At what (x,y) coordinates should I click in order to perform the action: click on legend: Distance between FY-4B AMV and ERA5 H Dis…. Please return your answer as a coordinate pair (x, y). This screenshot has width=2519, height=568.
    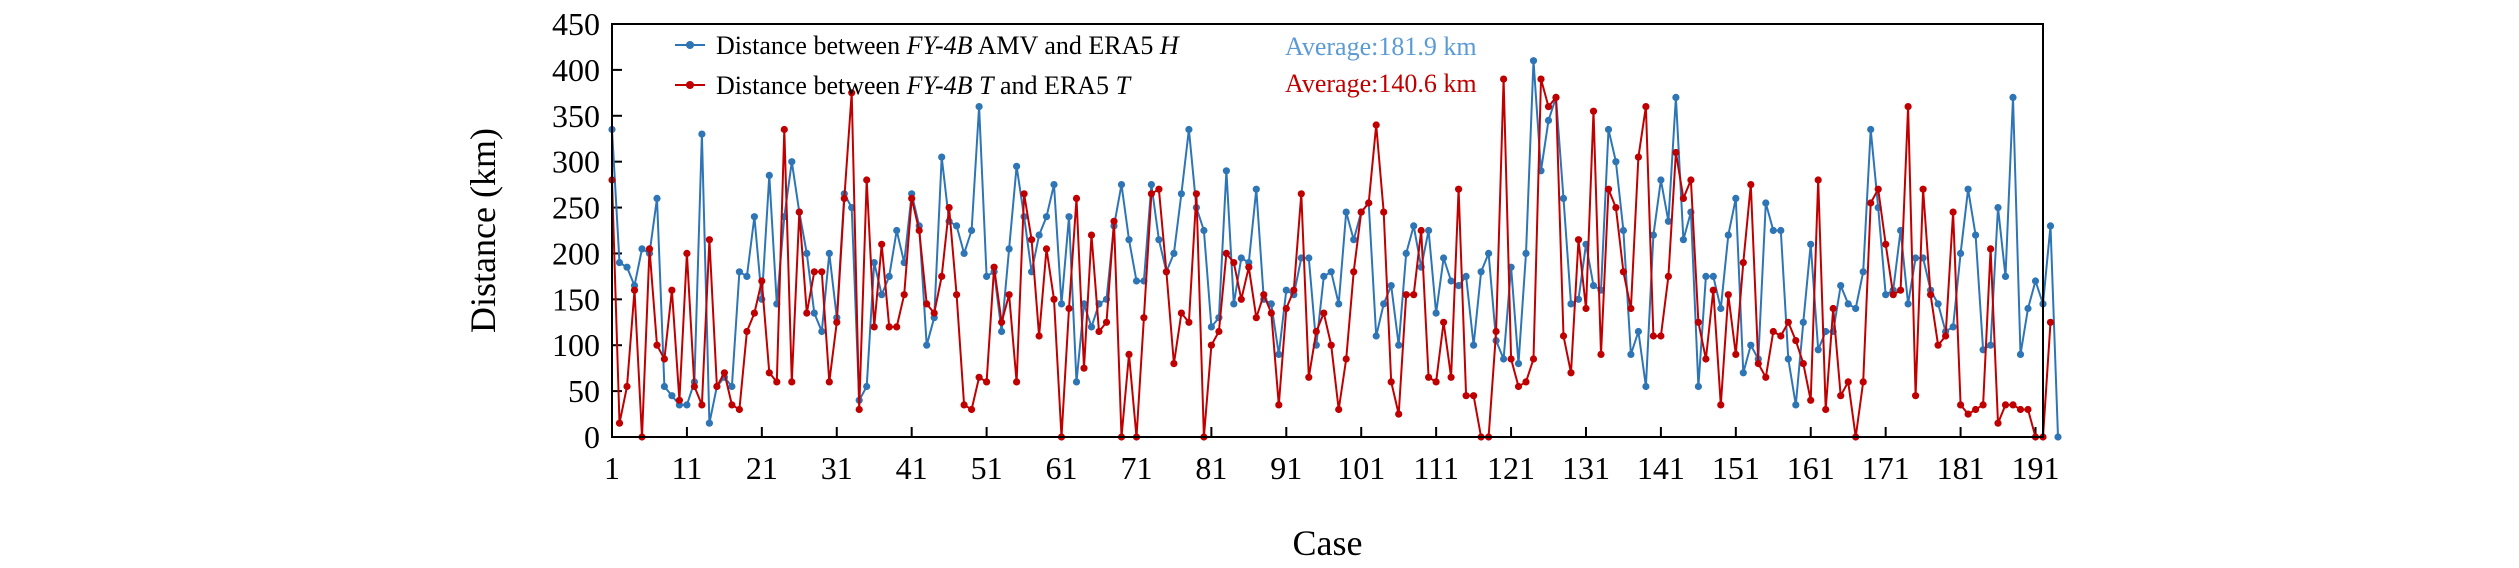
    Looking at the image, I should click on (927, 65).